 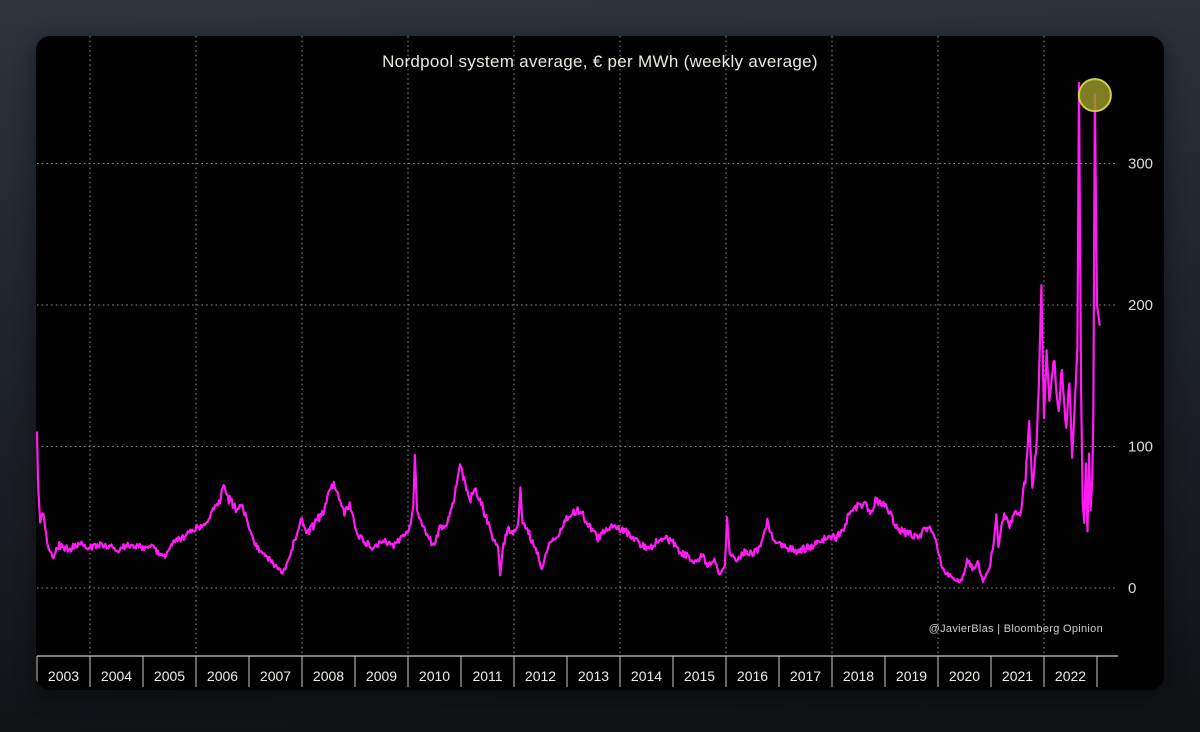 What do you see at coordinates (1132, 588) in the screenshot?
I see `y-axis-tick-label: 0` at bounding box center [1132, 588].